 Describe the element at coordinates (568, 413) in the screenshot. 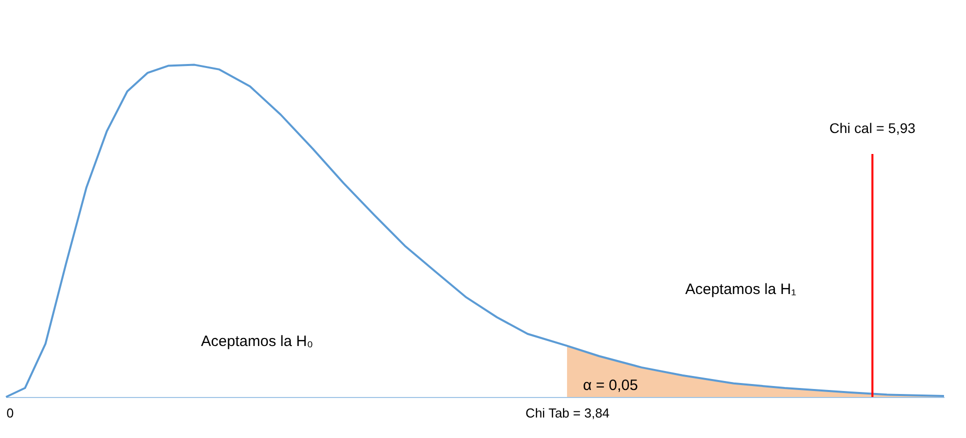

I see `x-tick-label: Chi Tab = 3,84` at that location.